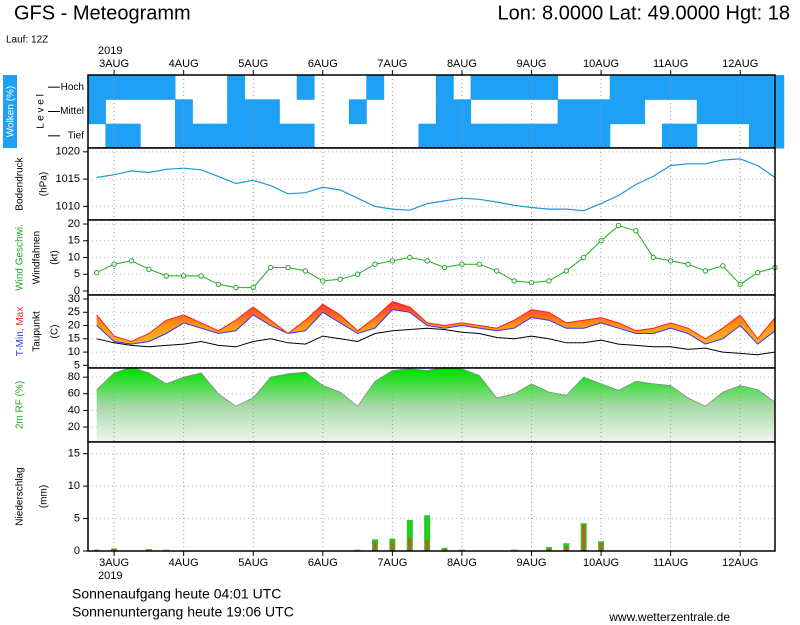 This screenshot has height=625, width=800. I want to click on location: Lon: 8.0000 Lat: 49.0000 Hgt: 18, so click(644, 13).